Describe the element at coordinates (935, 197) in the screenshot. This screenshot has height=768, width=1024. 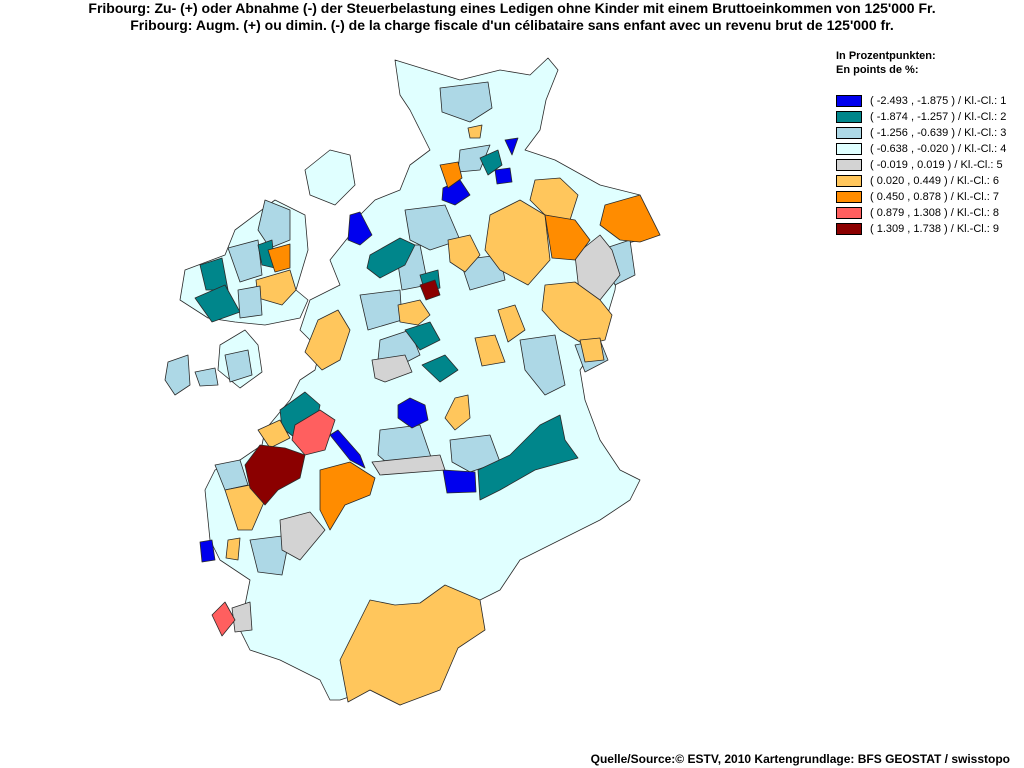
I see `legend-label: ( 0.450 , 0.878 ) / Kl.-Cl.: 7` at that location.